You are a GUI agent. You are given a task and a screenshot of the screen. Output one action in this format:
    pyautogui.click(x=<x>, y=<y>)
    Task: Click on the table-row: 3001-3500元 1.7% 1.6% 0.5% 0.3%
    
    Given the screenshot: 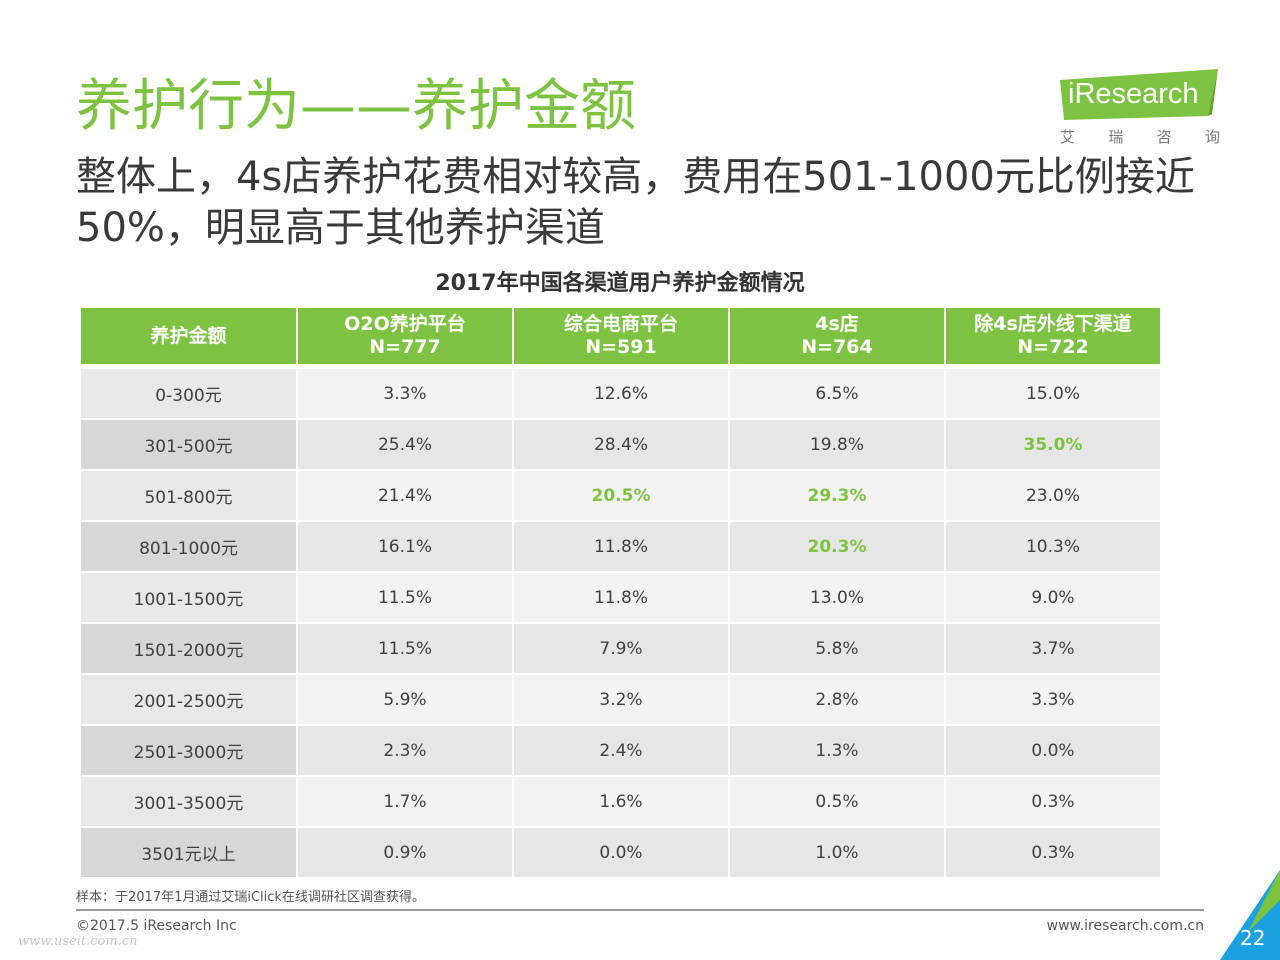 What is the action you would take?
    pyautogui.click(x=621, y=802)
    